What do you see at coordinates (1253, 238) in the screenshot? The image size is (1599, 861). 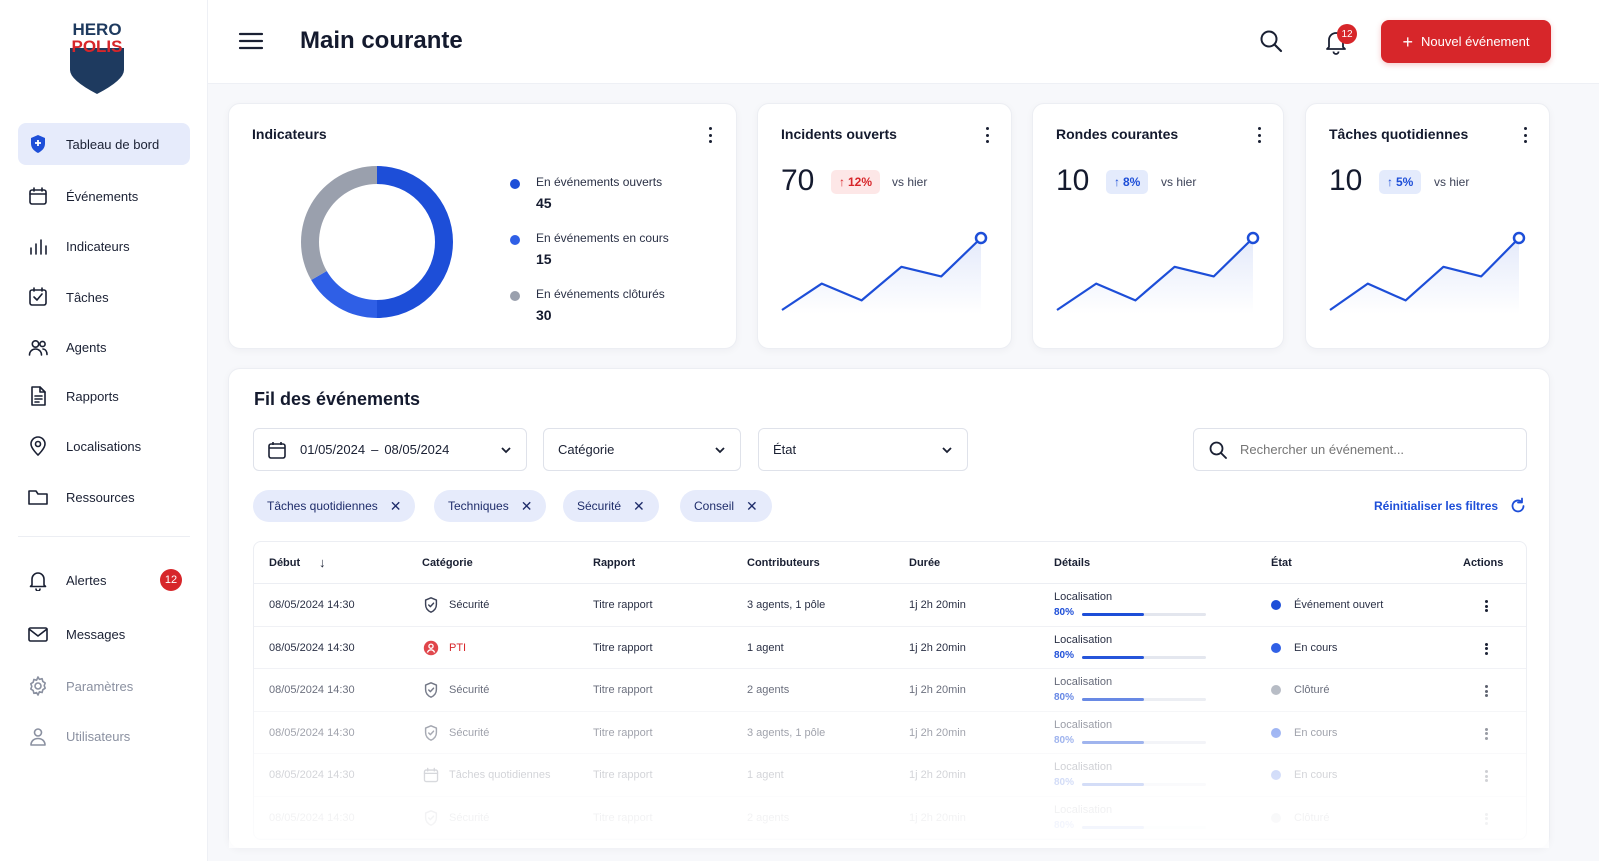 I see `trend-endpoint` at bounding box center [1253, 238].